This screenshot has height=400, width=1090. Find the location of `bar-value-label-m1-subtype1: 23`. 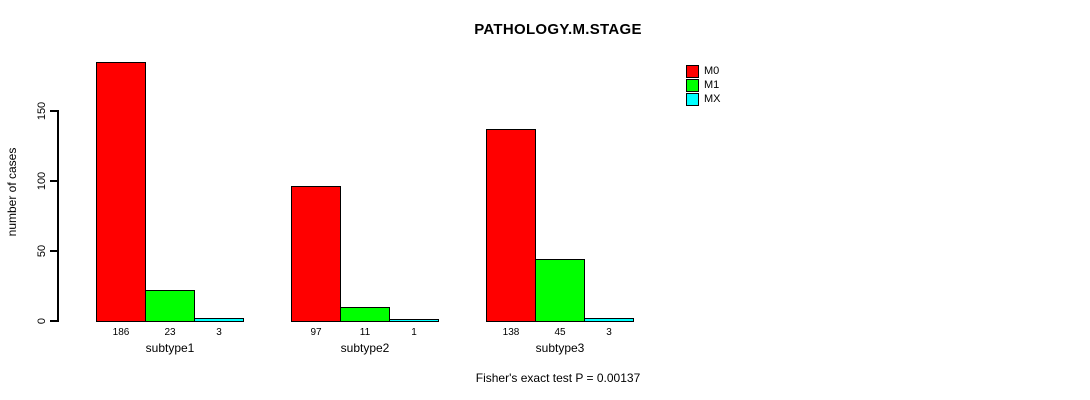

bar-value-label-m1-subtype1: 23 is located at coordinates (170, 332).